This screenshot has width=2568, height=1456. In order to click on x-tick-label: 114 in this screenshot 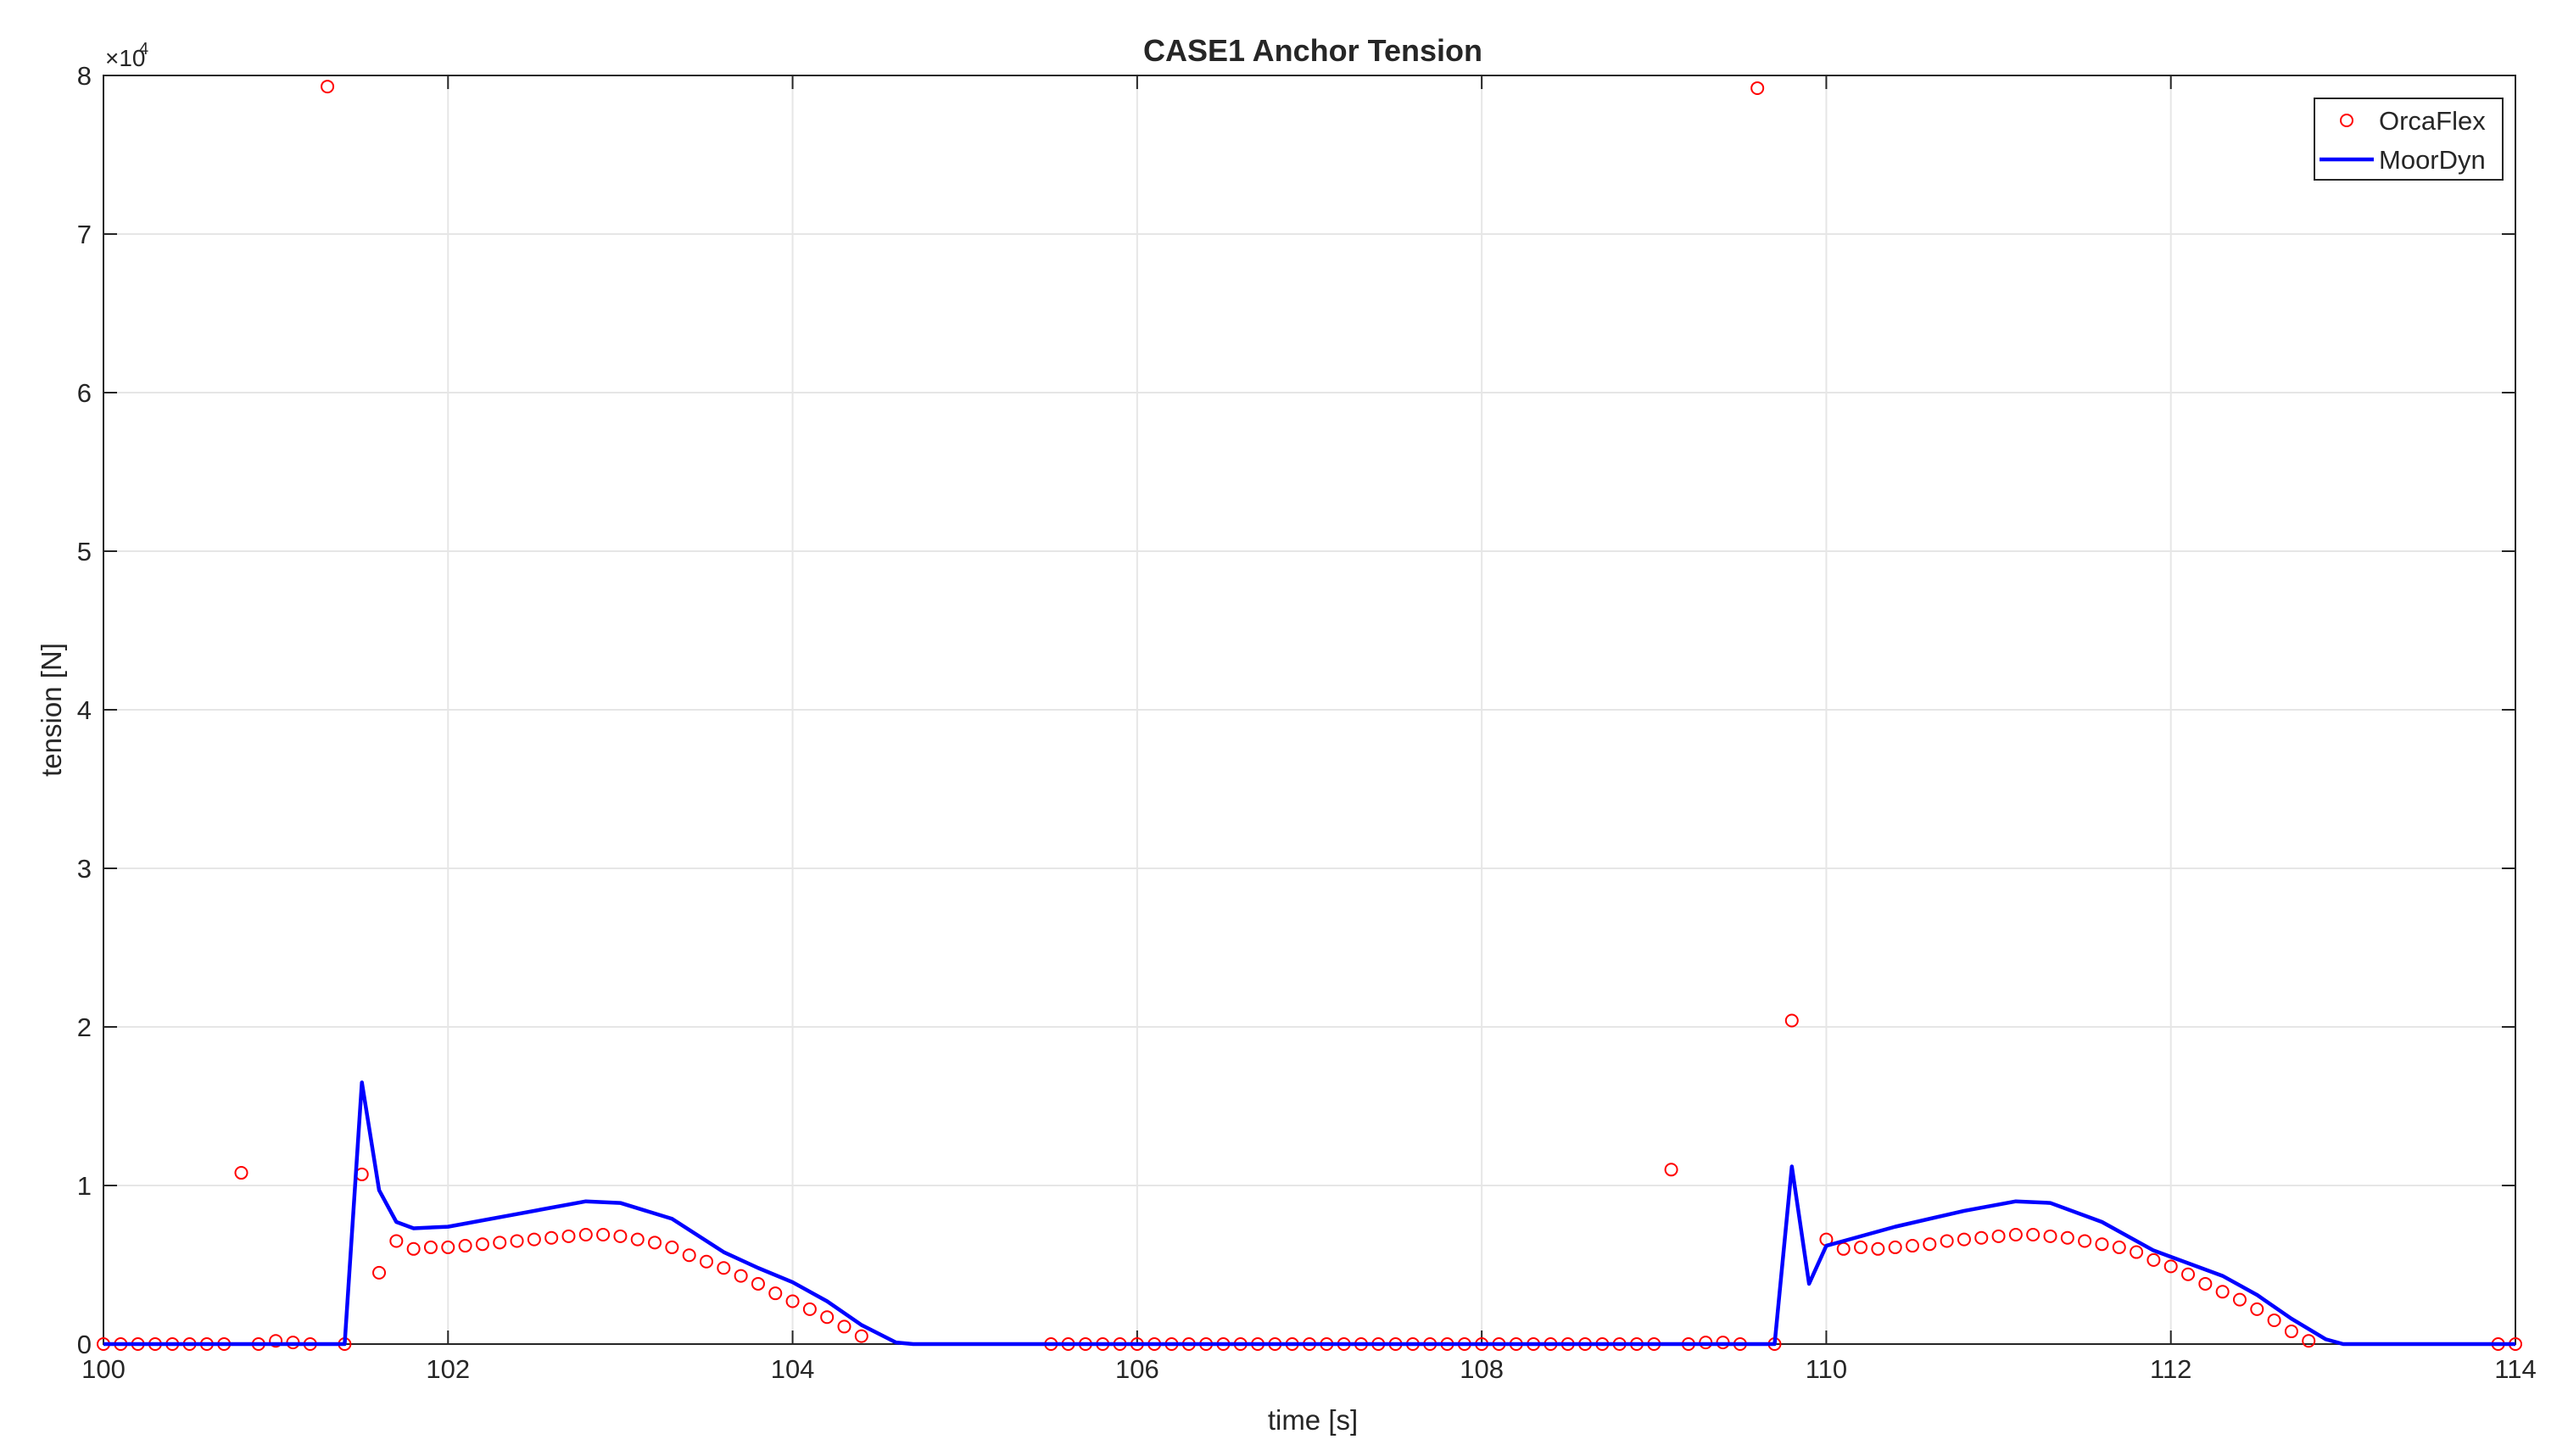, I will do `click(2515, 1369)`.